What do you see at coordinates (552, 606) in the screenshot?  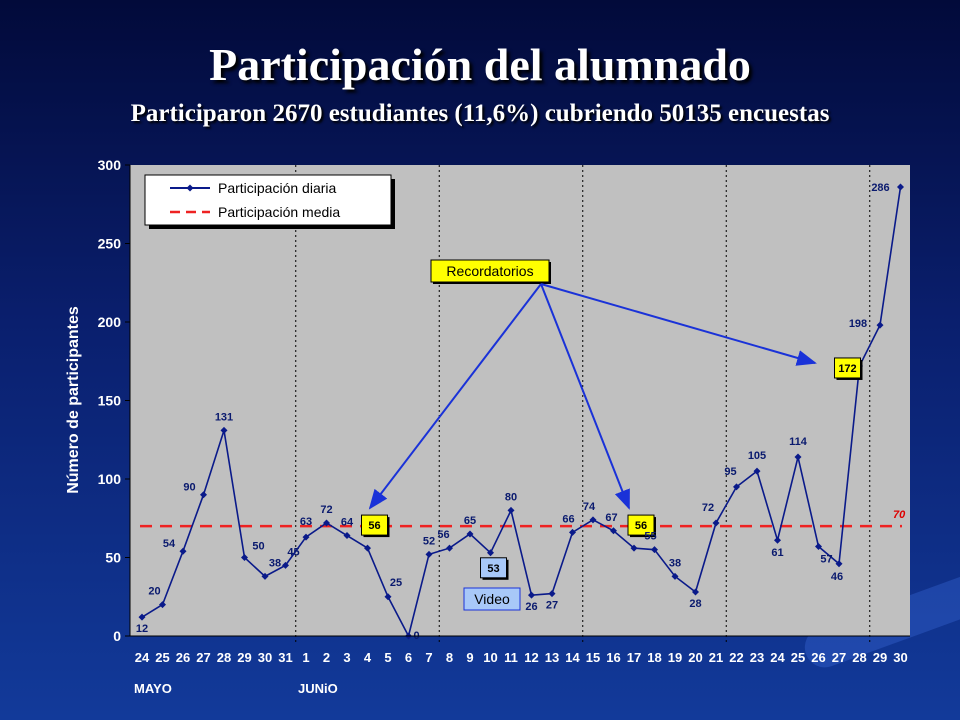 I see `data-label: 27` at bounding box center [552, 606].